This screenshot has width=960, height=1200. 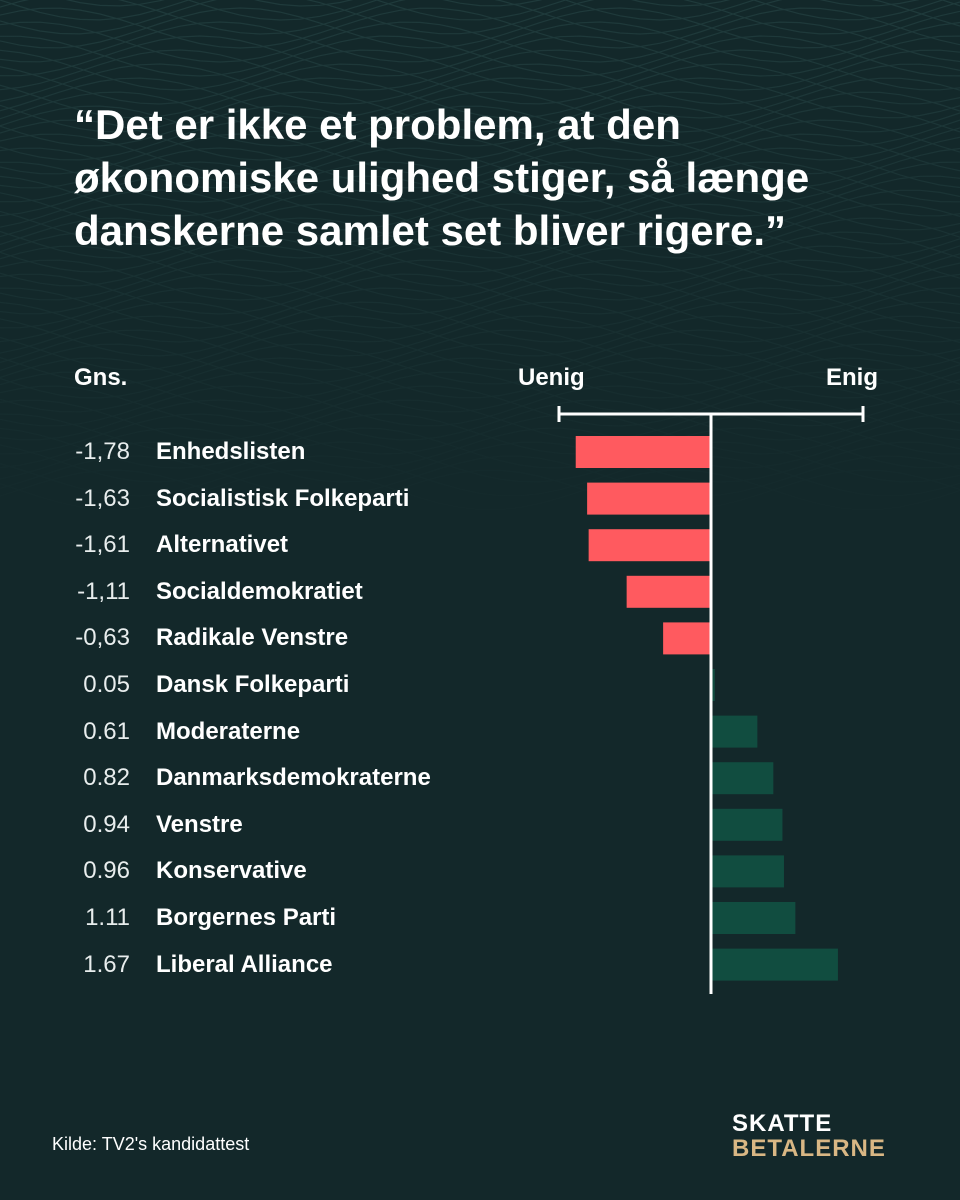 What do you see at coordinates (228, 731) in the screenshot?
I see `party-name: Moderaterne` at bounding box center [228, 731].